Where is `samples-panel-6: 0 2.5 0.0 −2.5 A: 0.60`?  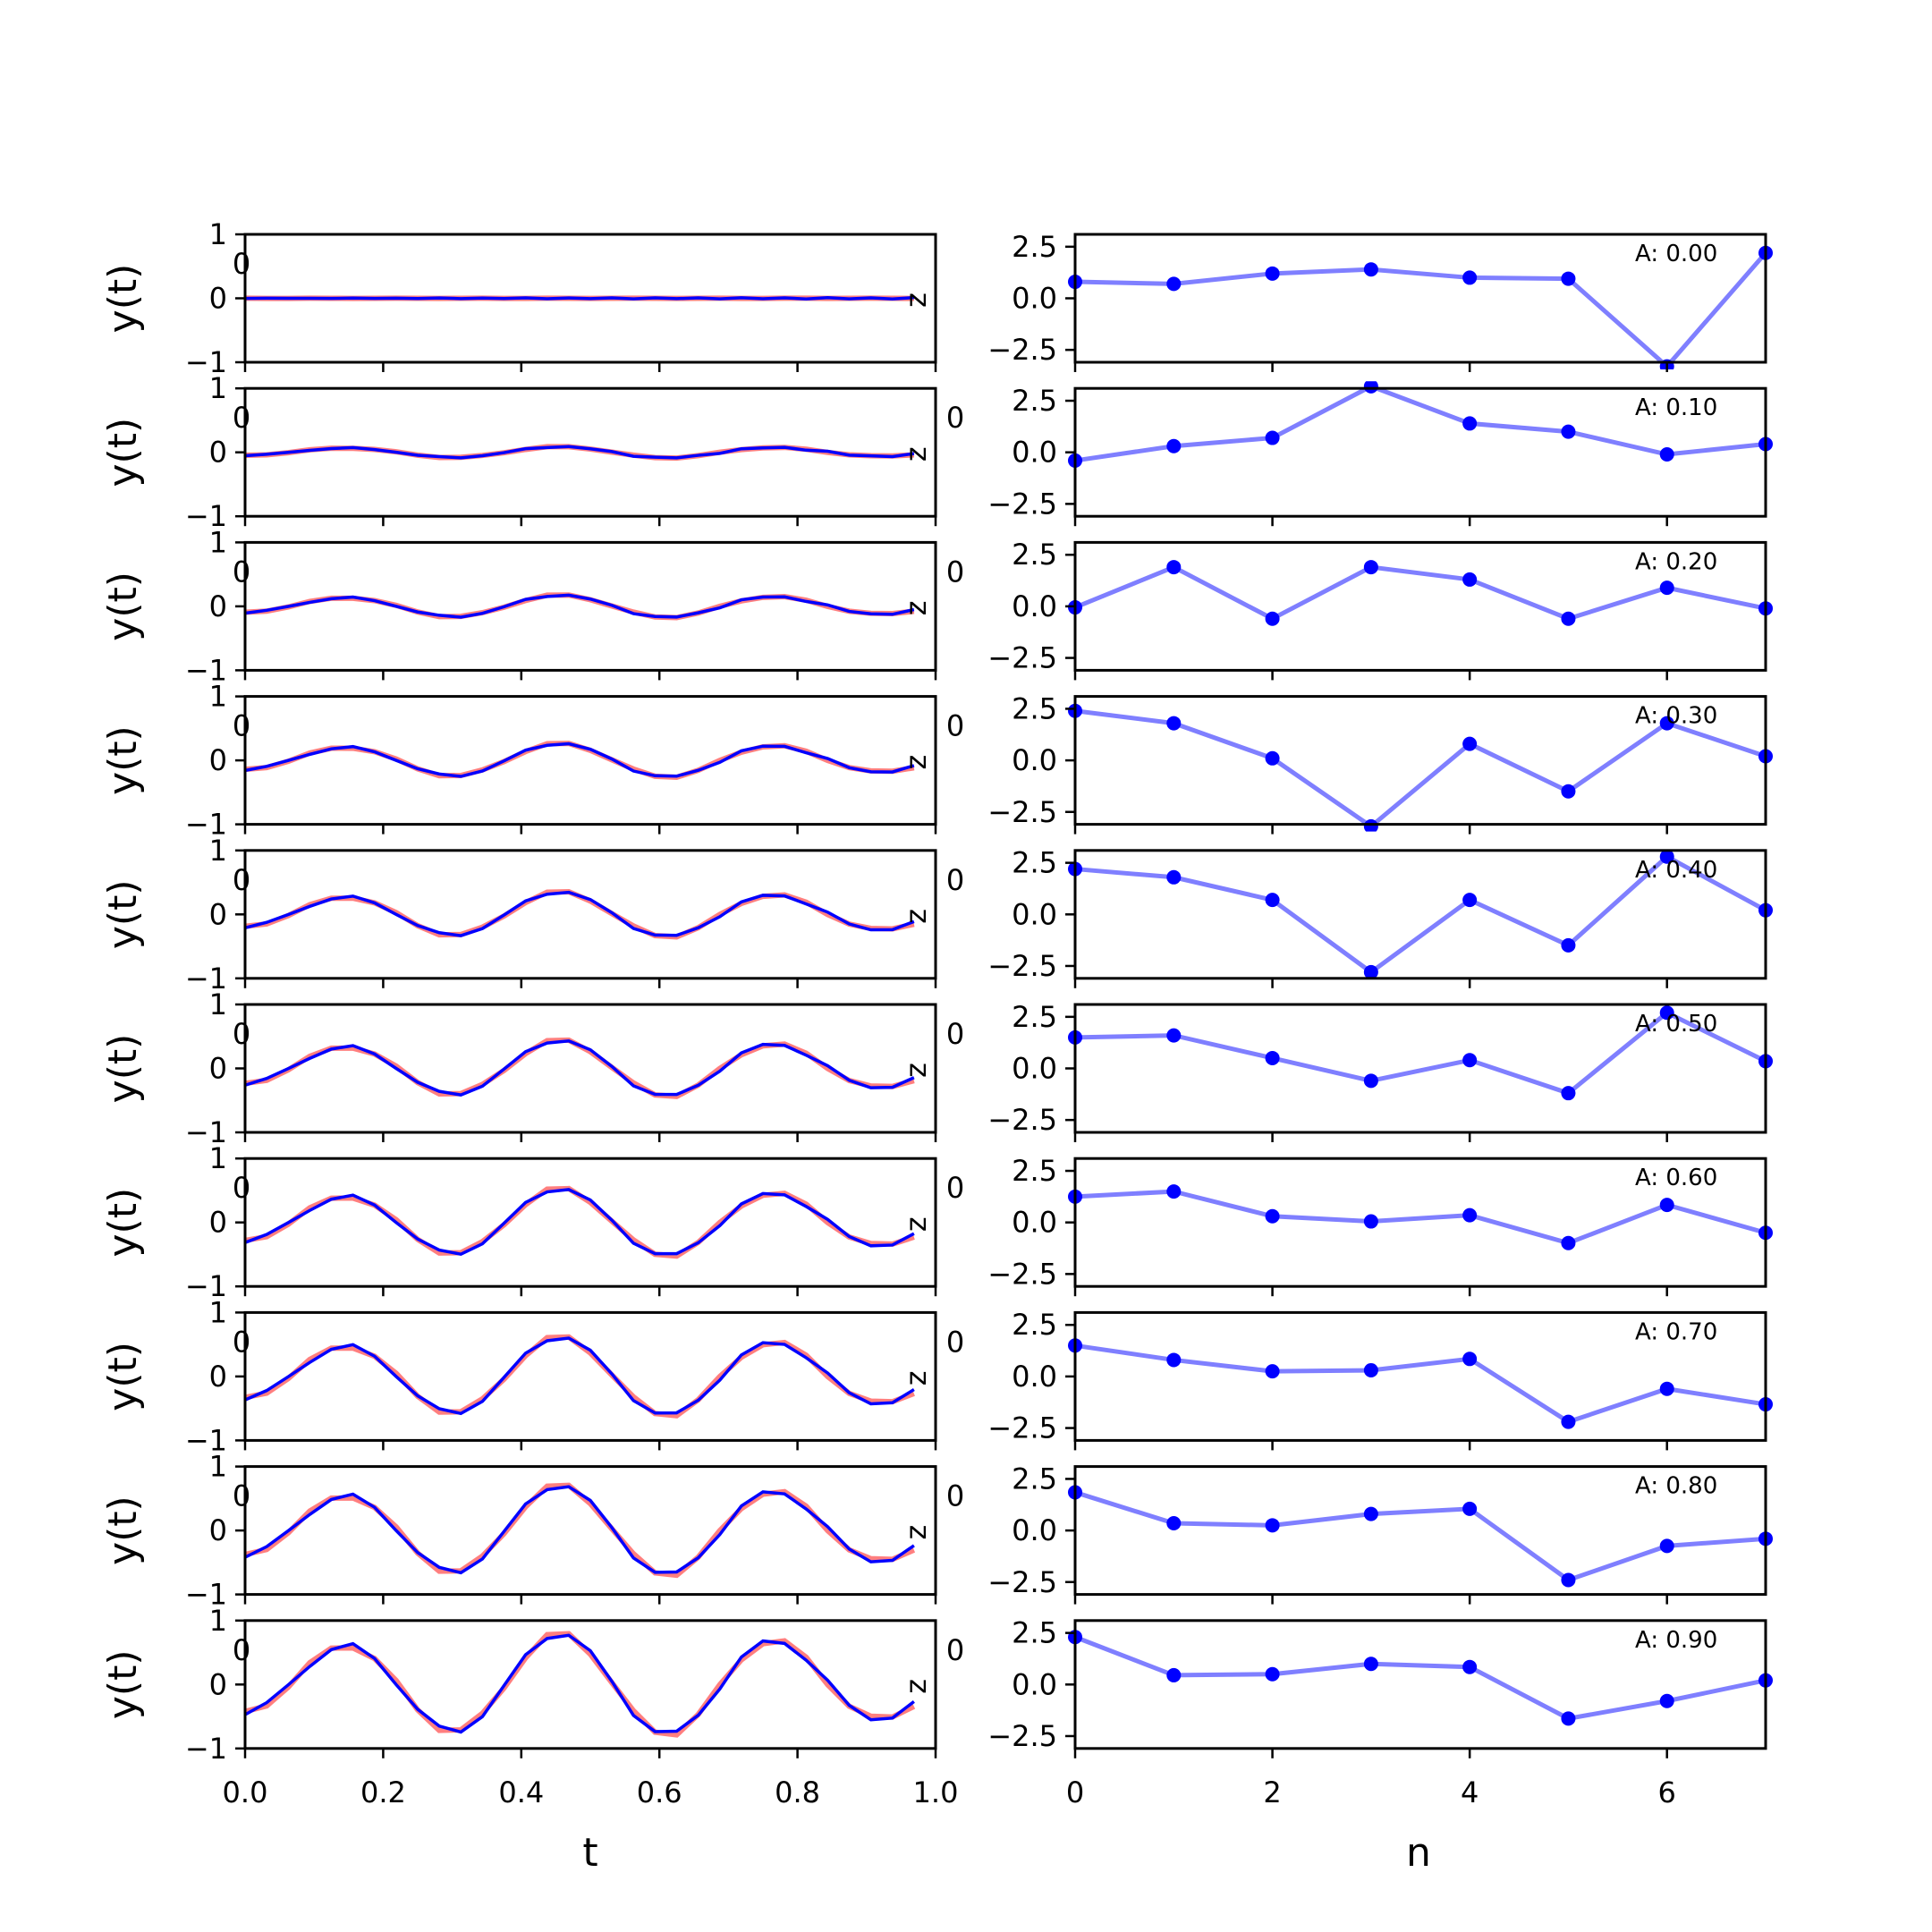 samples-panel-6: 0 2.5 0.0 −2.5 A: 0.60 is located at coordinates (1359, 1225).